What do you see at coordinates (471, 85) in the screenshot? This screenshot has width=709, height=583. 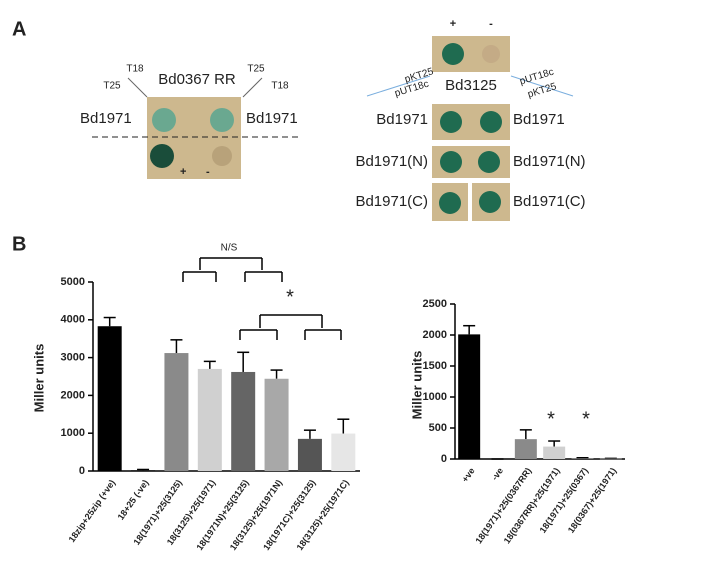 I see `plate-title: Bd3125` at bounding box center [471, 85].